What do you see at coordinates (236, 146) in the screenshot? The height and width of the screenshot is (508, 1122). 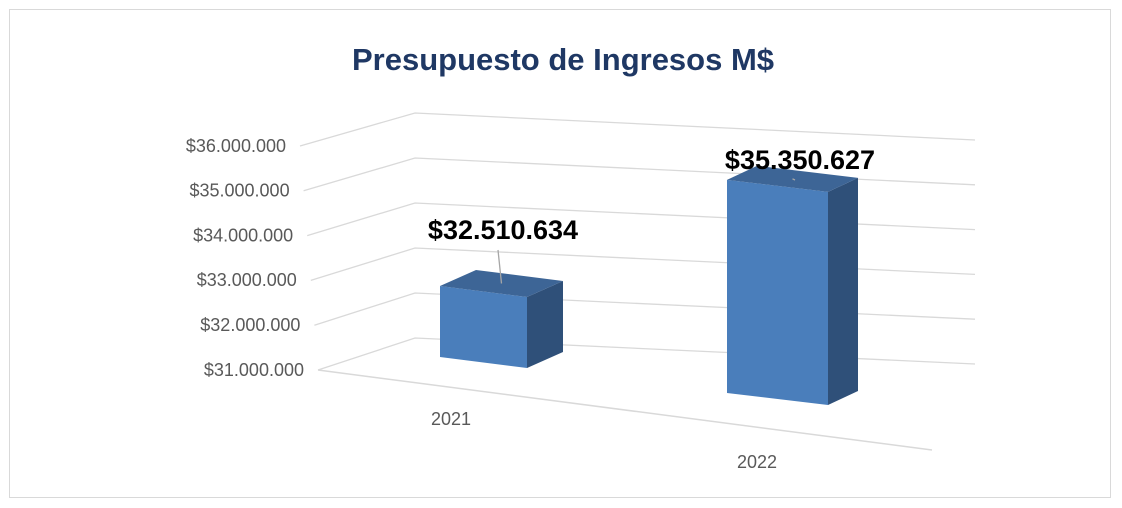 I see `y-tick-label: $36.000.000` at bounding box center [236, 146].